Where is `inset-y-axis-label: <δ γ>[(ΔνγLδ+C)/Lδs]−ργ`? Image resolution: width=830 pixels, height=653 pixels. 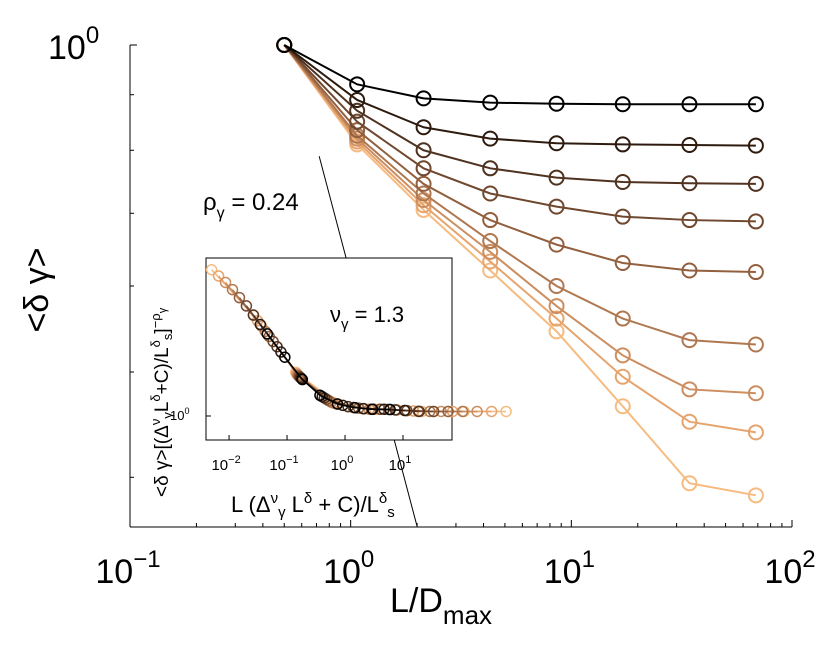 inset-y-axis-label: <δ γ>[(ΔνγLδ+C)/Lδs]−ργ is located at coordinates (161, 402).